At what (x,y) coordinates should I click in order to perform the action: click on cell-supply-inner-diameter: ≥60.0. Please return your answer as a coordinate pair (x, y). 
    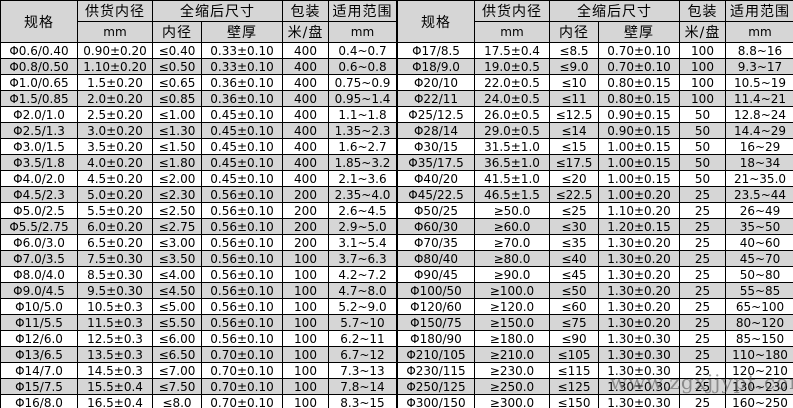
    Looking at the image, I should click on (512, 226).